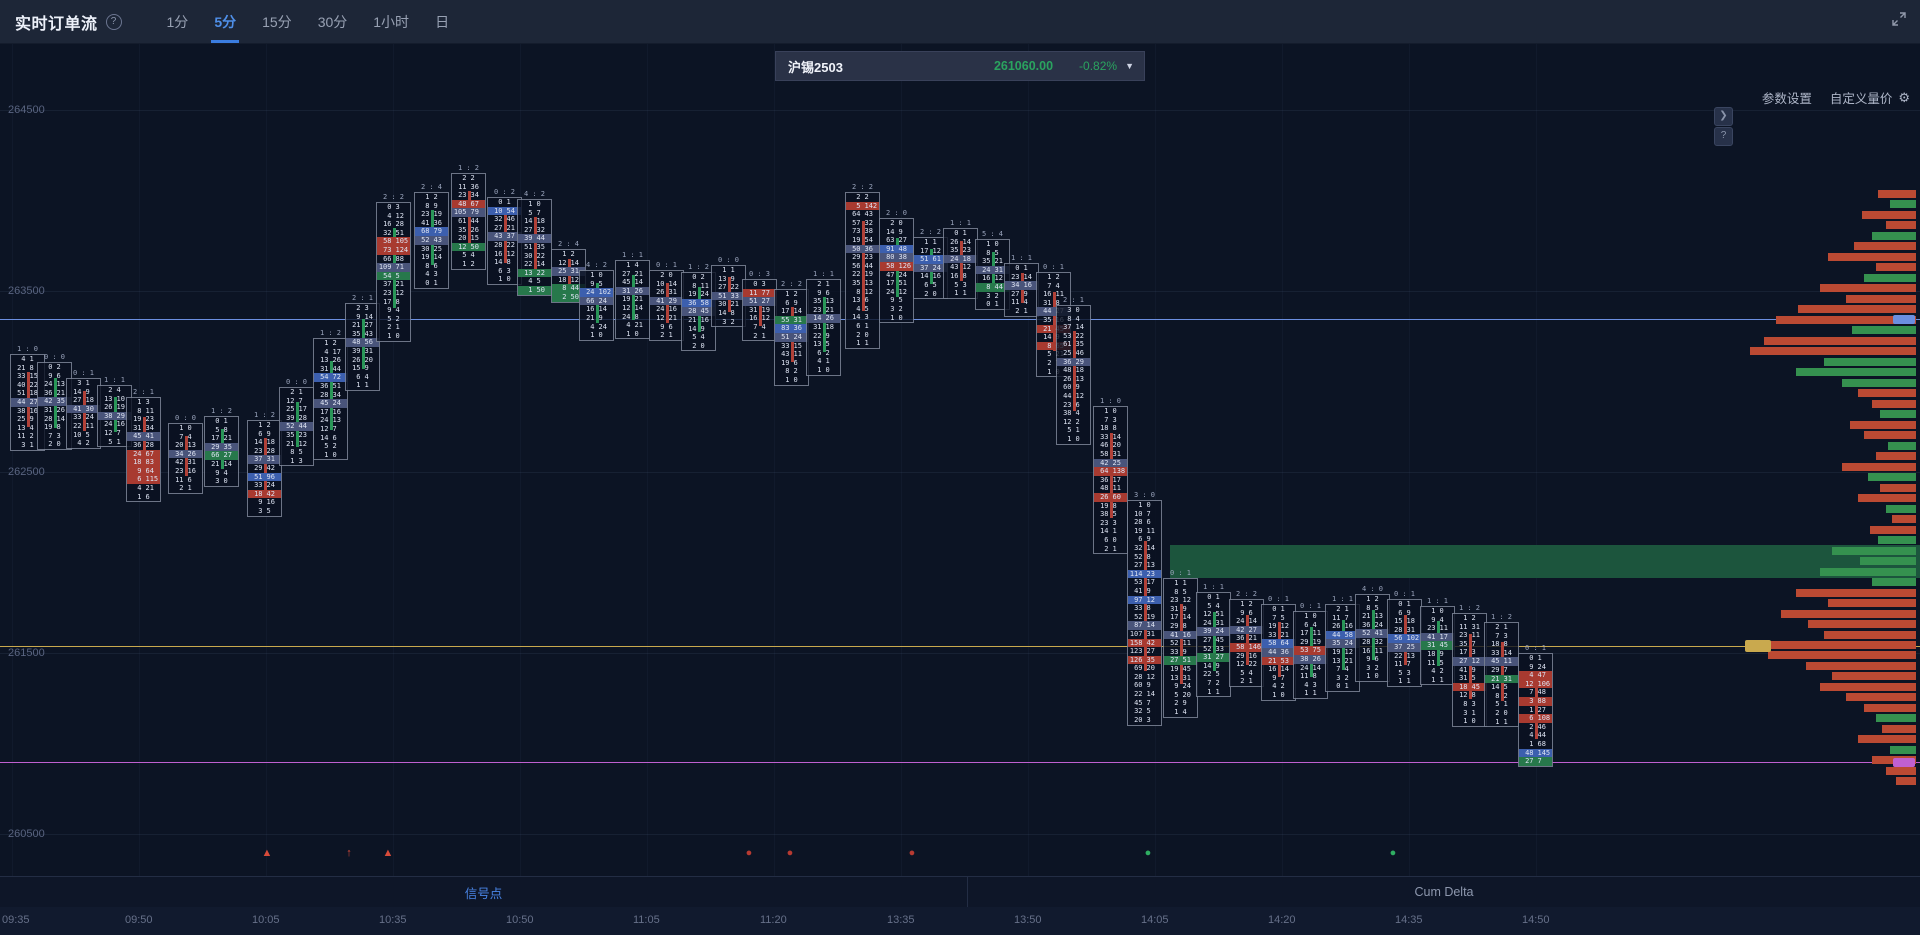 This screenshot has width=1920, height=935. I want to click on cum-delta-label: Cum Delta, so click(1444, 892).